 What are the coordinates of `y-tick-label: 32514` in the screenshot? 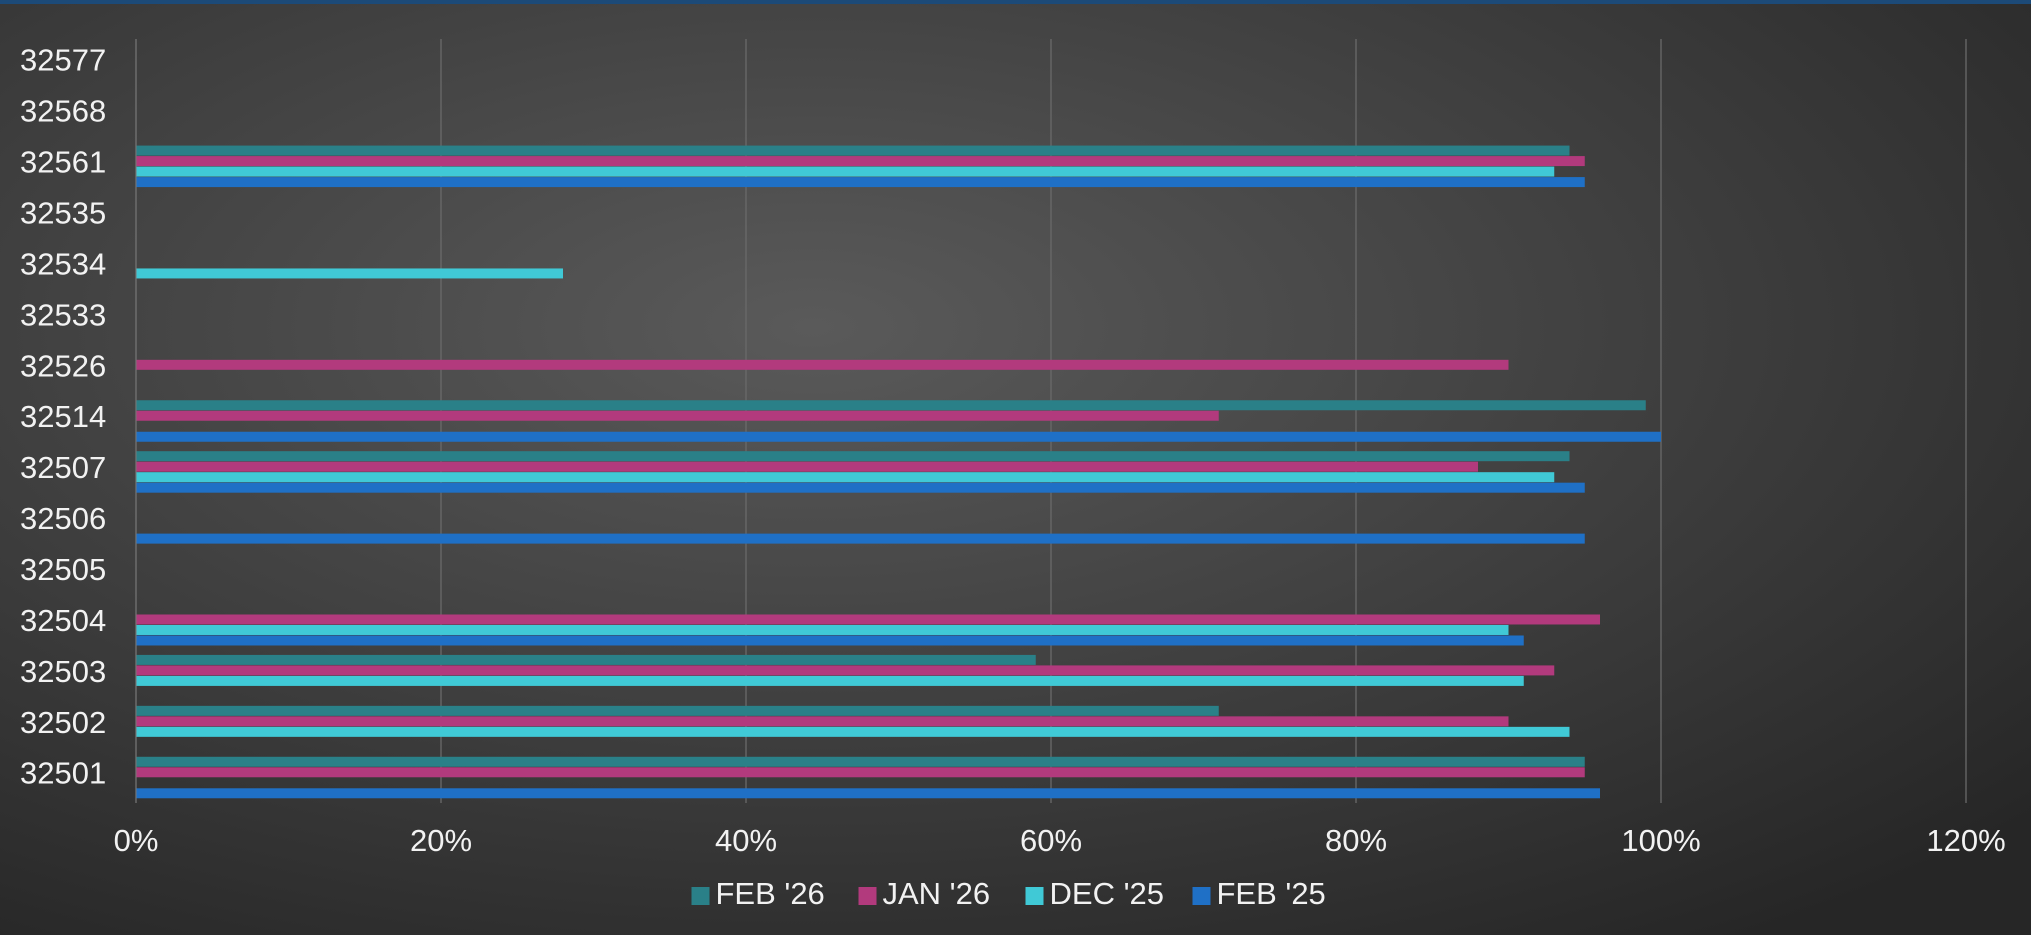 It's located at (63, 416).